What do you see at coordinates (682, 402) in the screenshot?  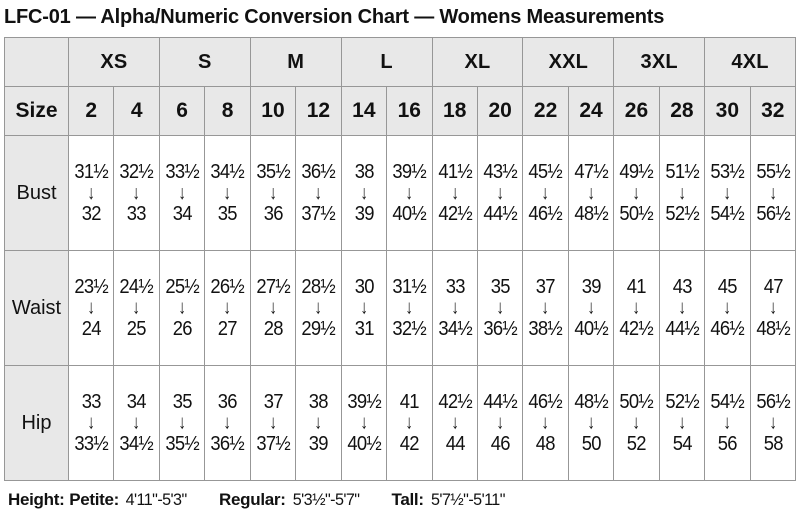 I see `range-from-value: 52½` at bounding box center [682, 402].